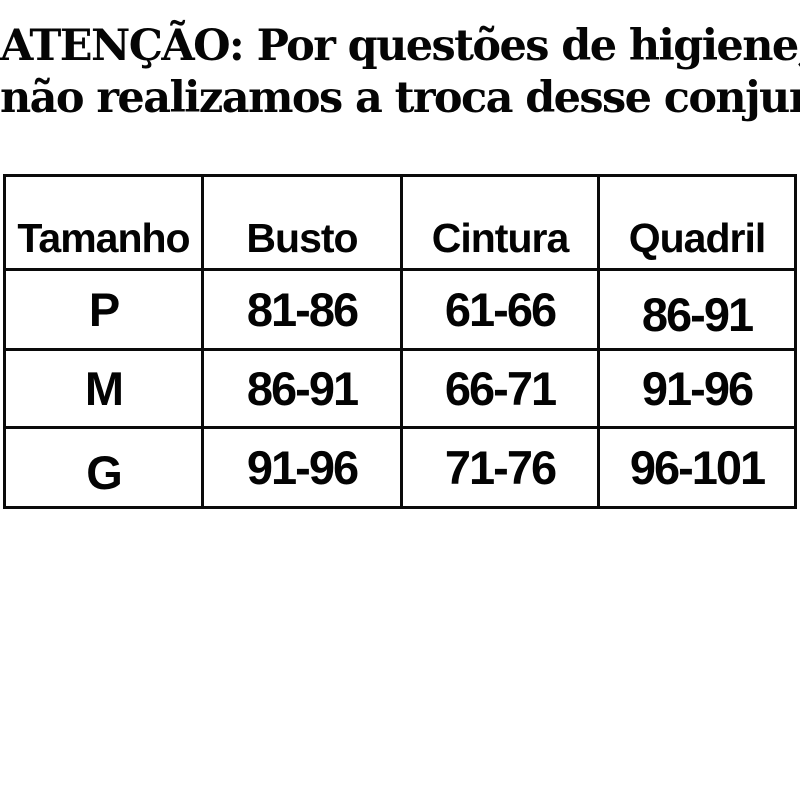 The image size is (800, 800). I want to click on table-row-size-g: G 91-96 71-76 96-101, so click(400, 467).